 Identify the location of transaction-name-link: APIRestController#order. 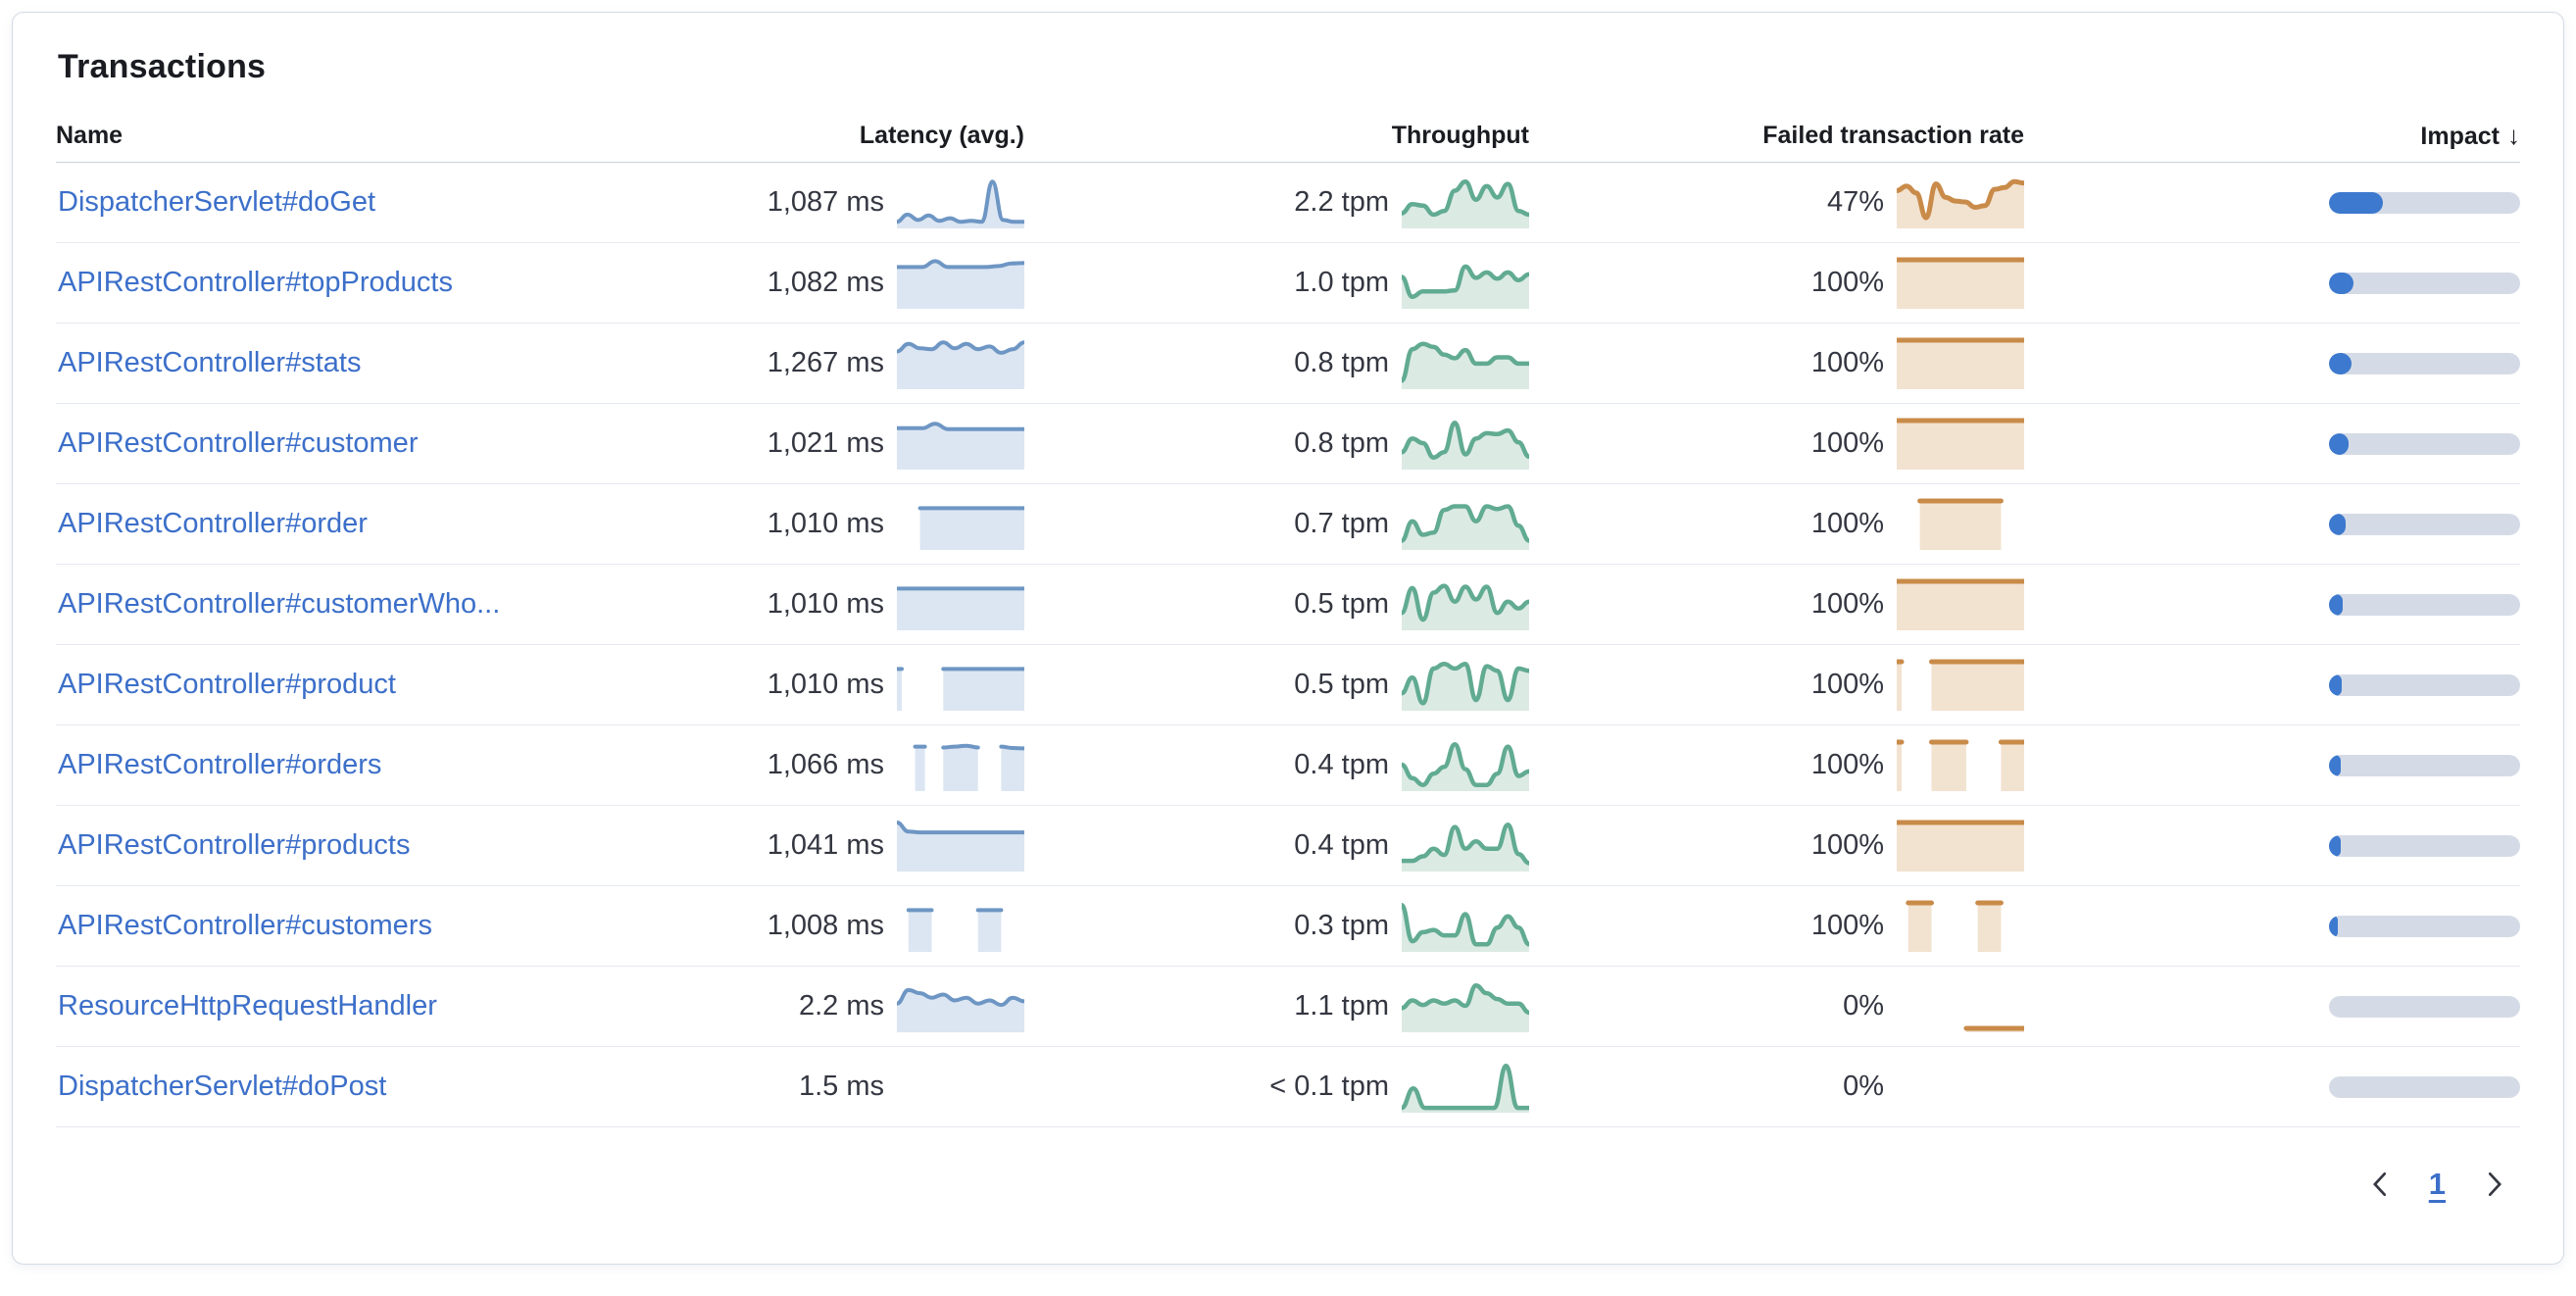
(213, 523).